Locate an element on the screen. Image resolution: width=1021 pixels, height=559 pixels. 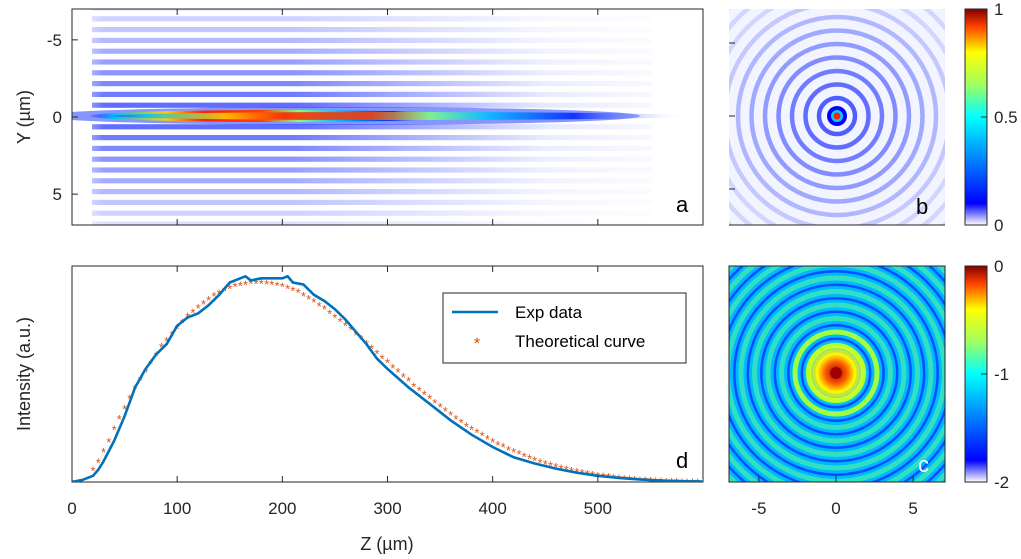
panel-c-colorbar-ticks: -2 -1 0 is located at coordinates (995, 374).